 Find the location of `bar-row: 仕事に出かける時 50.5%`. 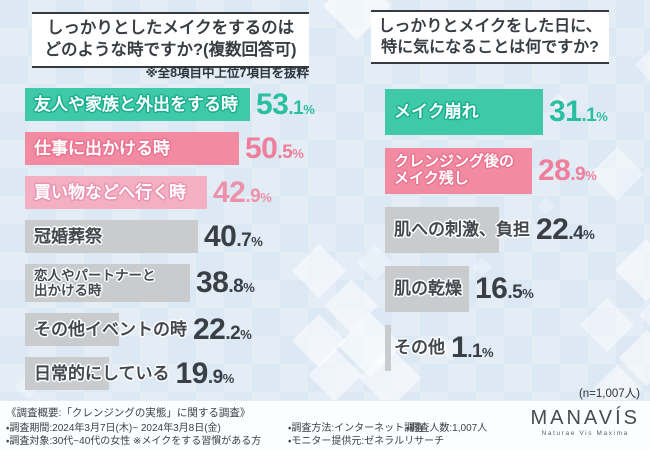

bar-row: 仕事に出かける時 50.5% is located at coordinates (195, 148).